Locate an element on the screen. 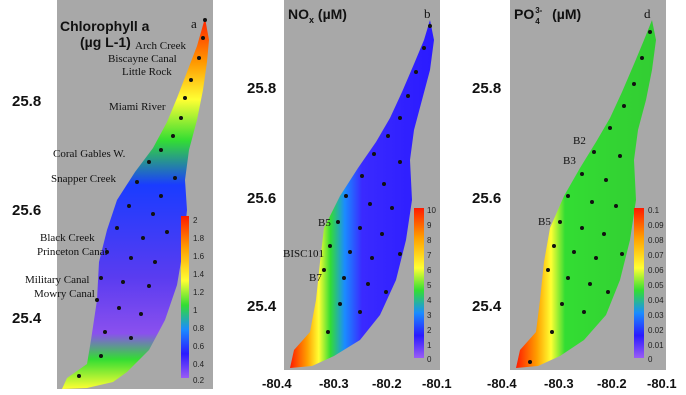 Image resolution: width=686 pixels, height=395 pixels. chlorophyll-title-line1: Chlorophyll a is located at coordinates (105, 26).